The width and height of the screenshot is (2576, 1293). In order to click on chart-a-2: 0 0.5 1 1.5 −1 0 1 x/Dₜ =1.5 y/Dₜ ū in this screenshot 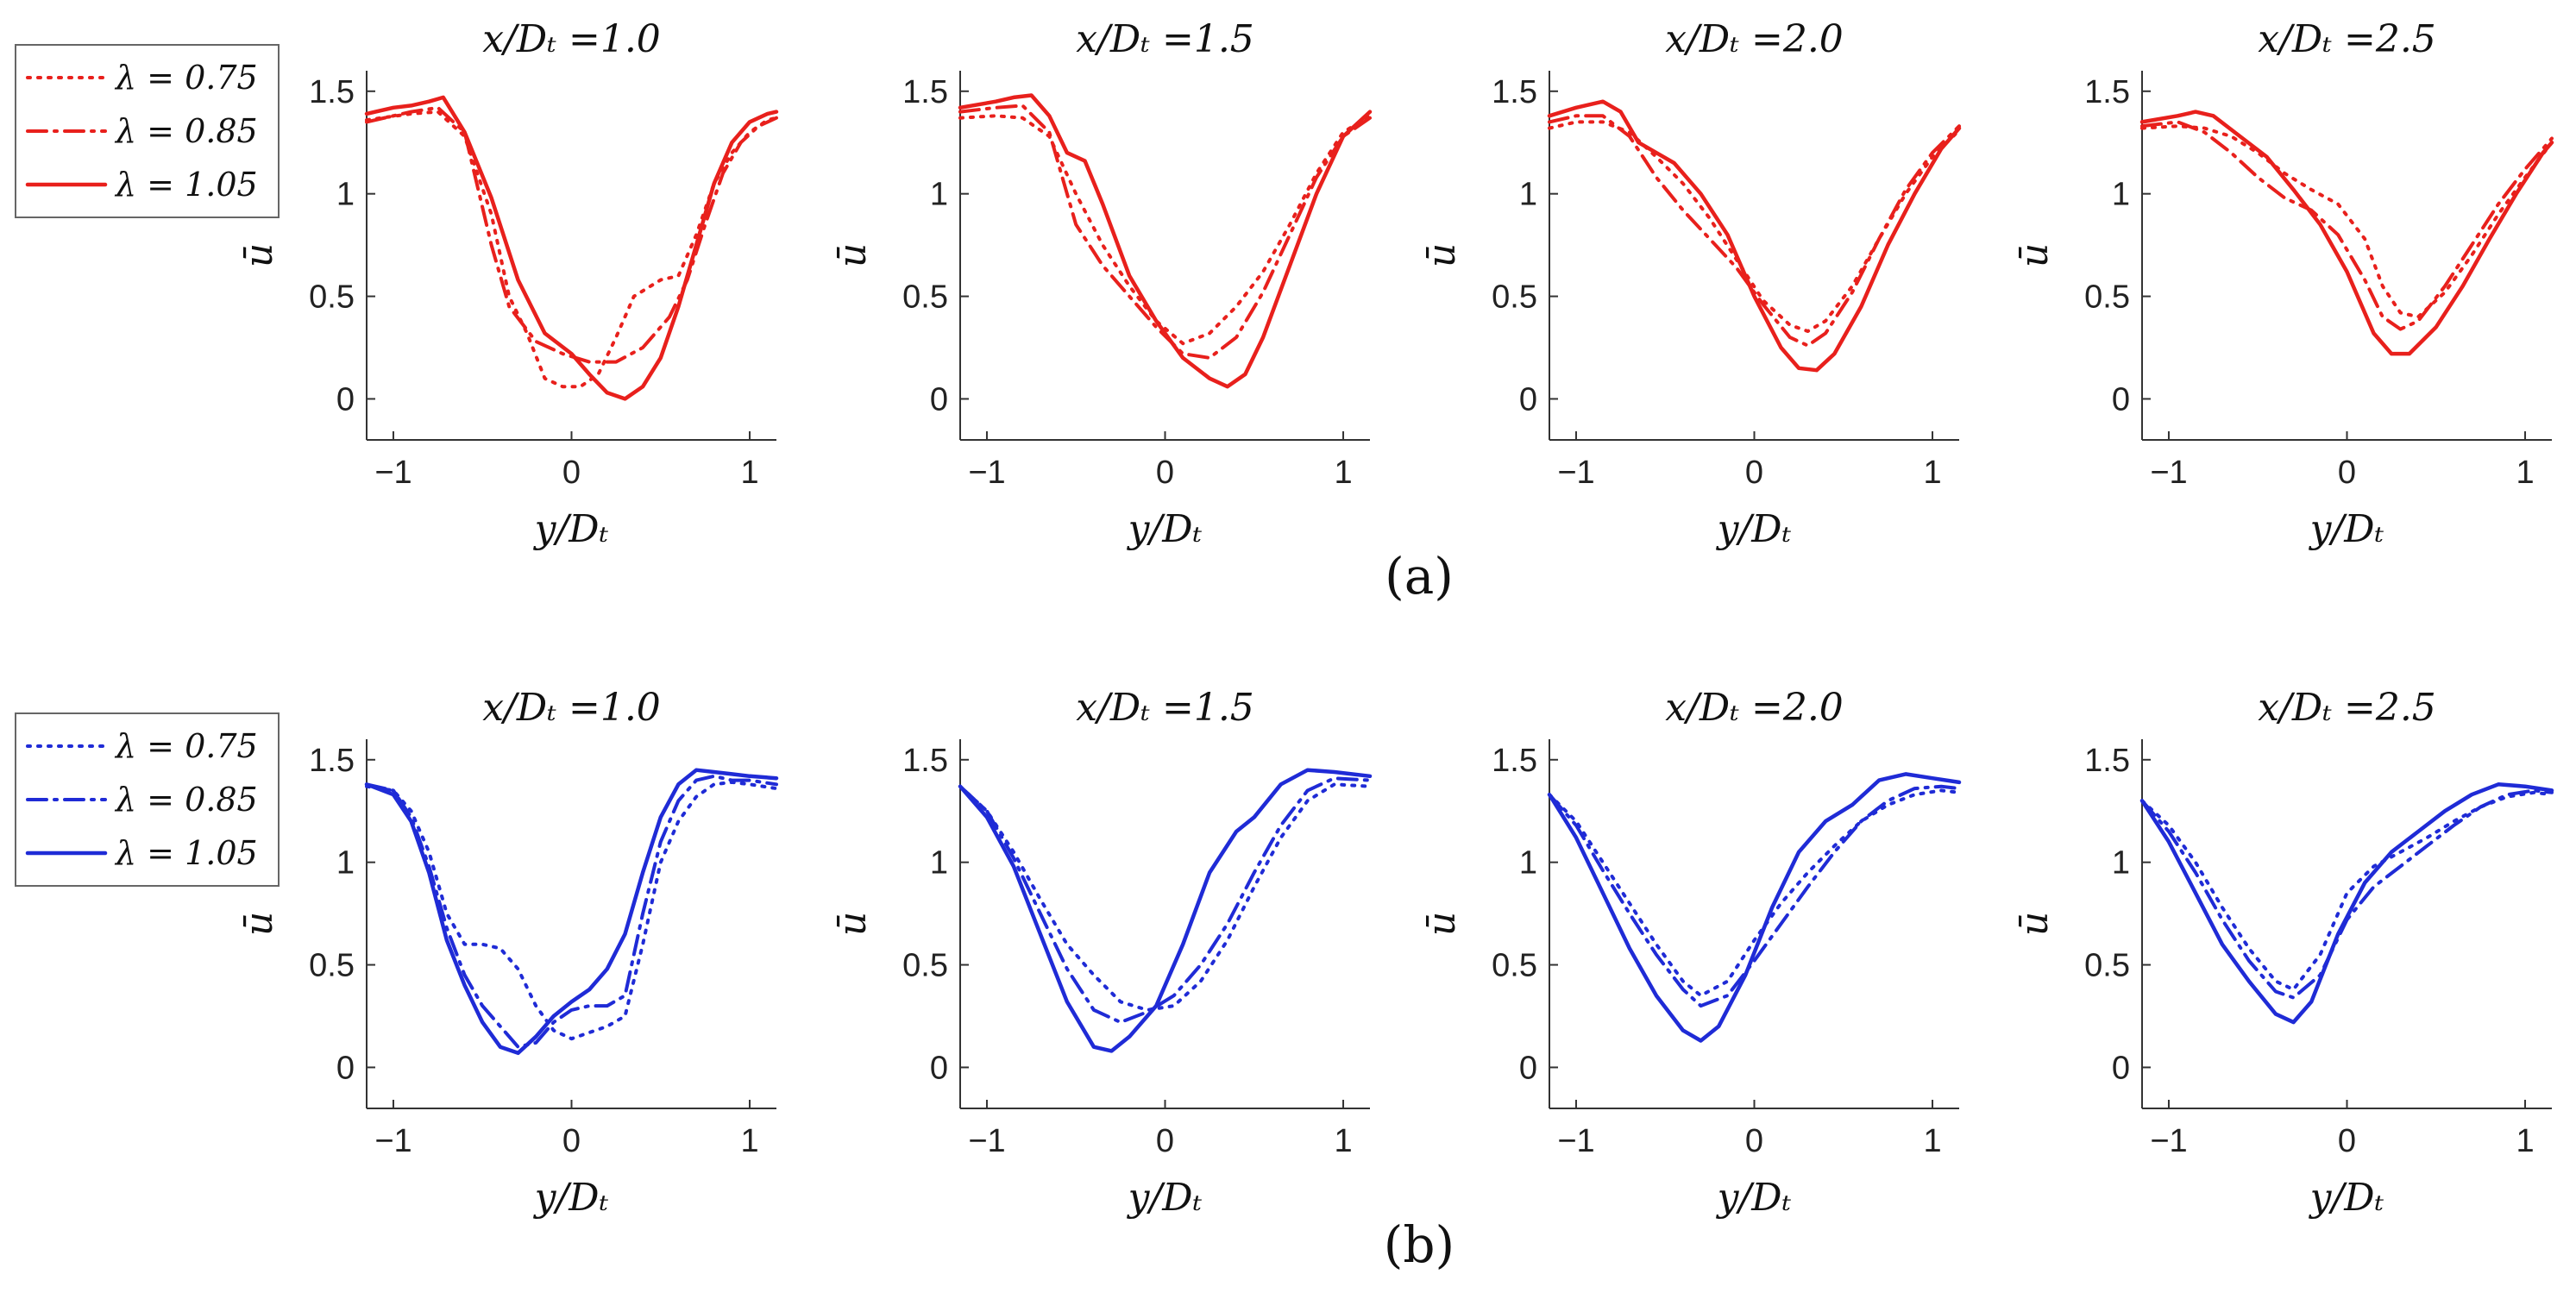, I will do `click(1102, 284)`.